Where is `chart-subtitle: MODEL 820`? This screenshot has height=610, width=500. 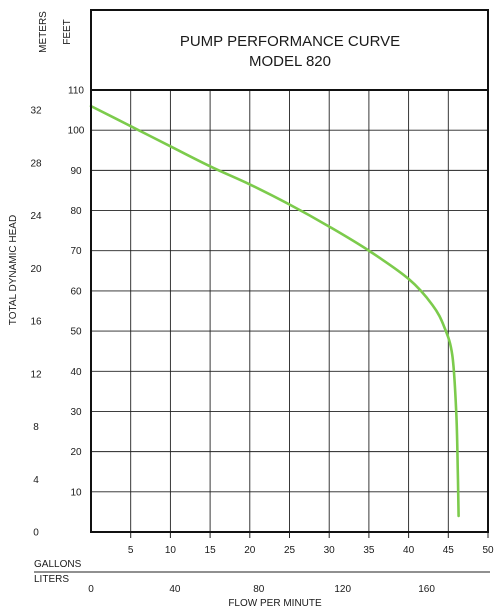 chart-subtitle: MODEL 820 is located at coordinates (290, 61).